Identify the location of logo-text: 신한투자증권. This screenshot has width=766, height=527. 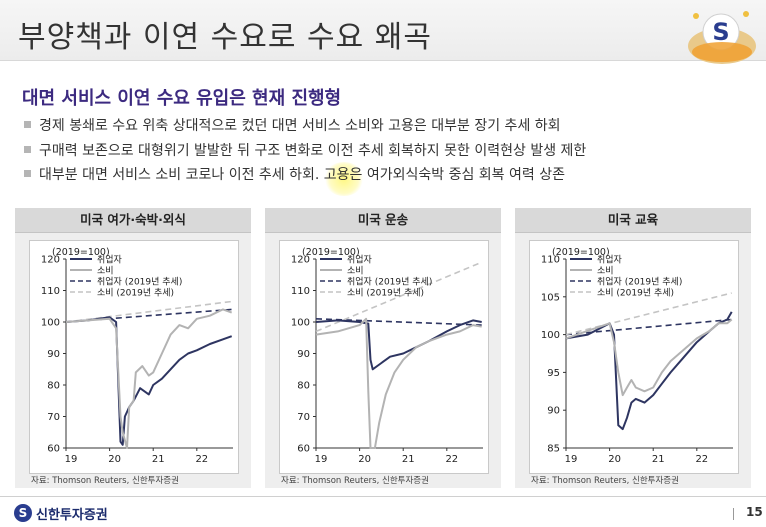
(72, 515).